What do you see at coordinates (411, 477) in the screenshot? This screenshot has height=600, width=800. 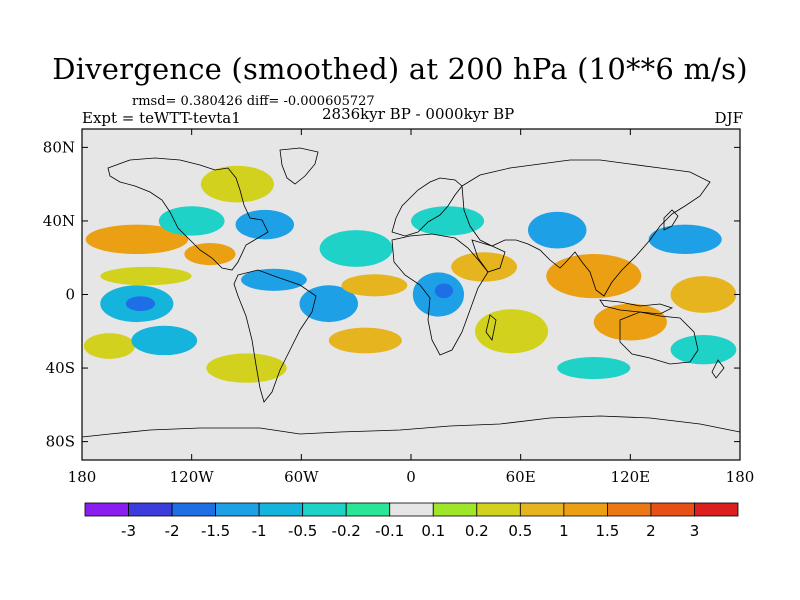 I see `lon-tick-label: 0` at bounding box center [411, 477].